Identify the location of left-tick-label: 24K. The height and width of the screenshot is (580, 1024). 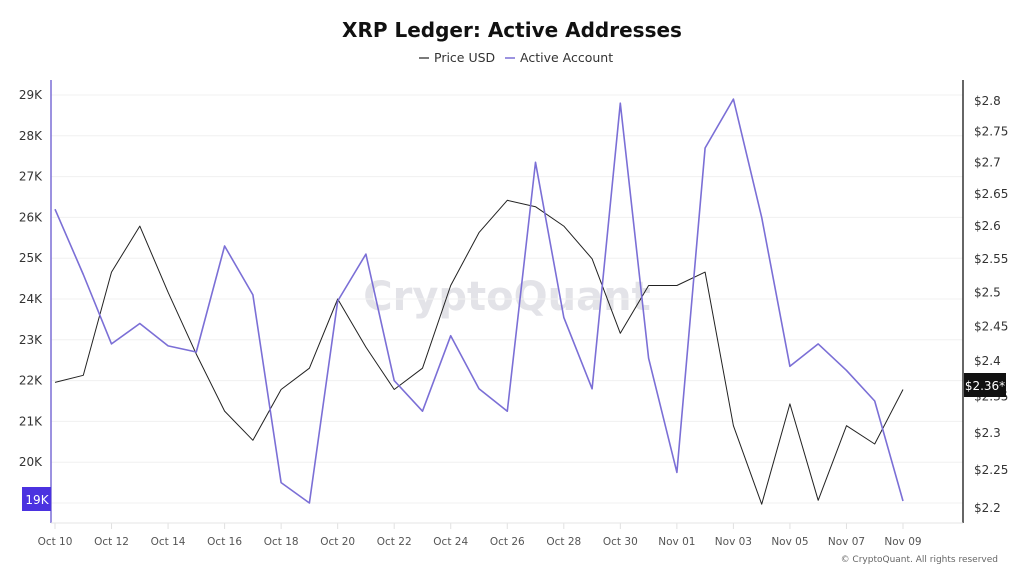
(31, 299).